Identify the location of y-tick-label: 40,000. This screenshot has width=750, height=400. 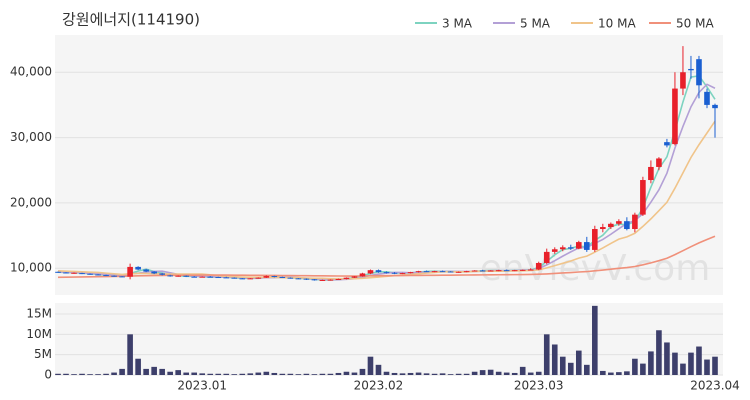
(31, 72).